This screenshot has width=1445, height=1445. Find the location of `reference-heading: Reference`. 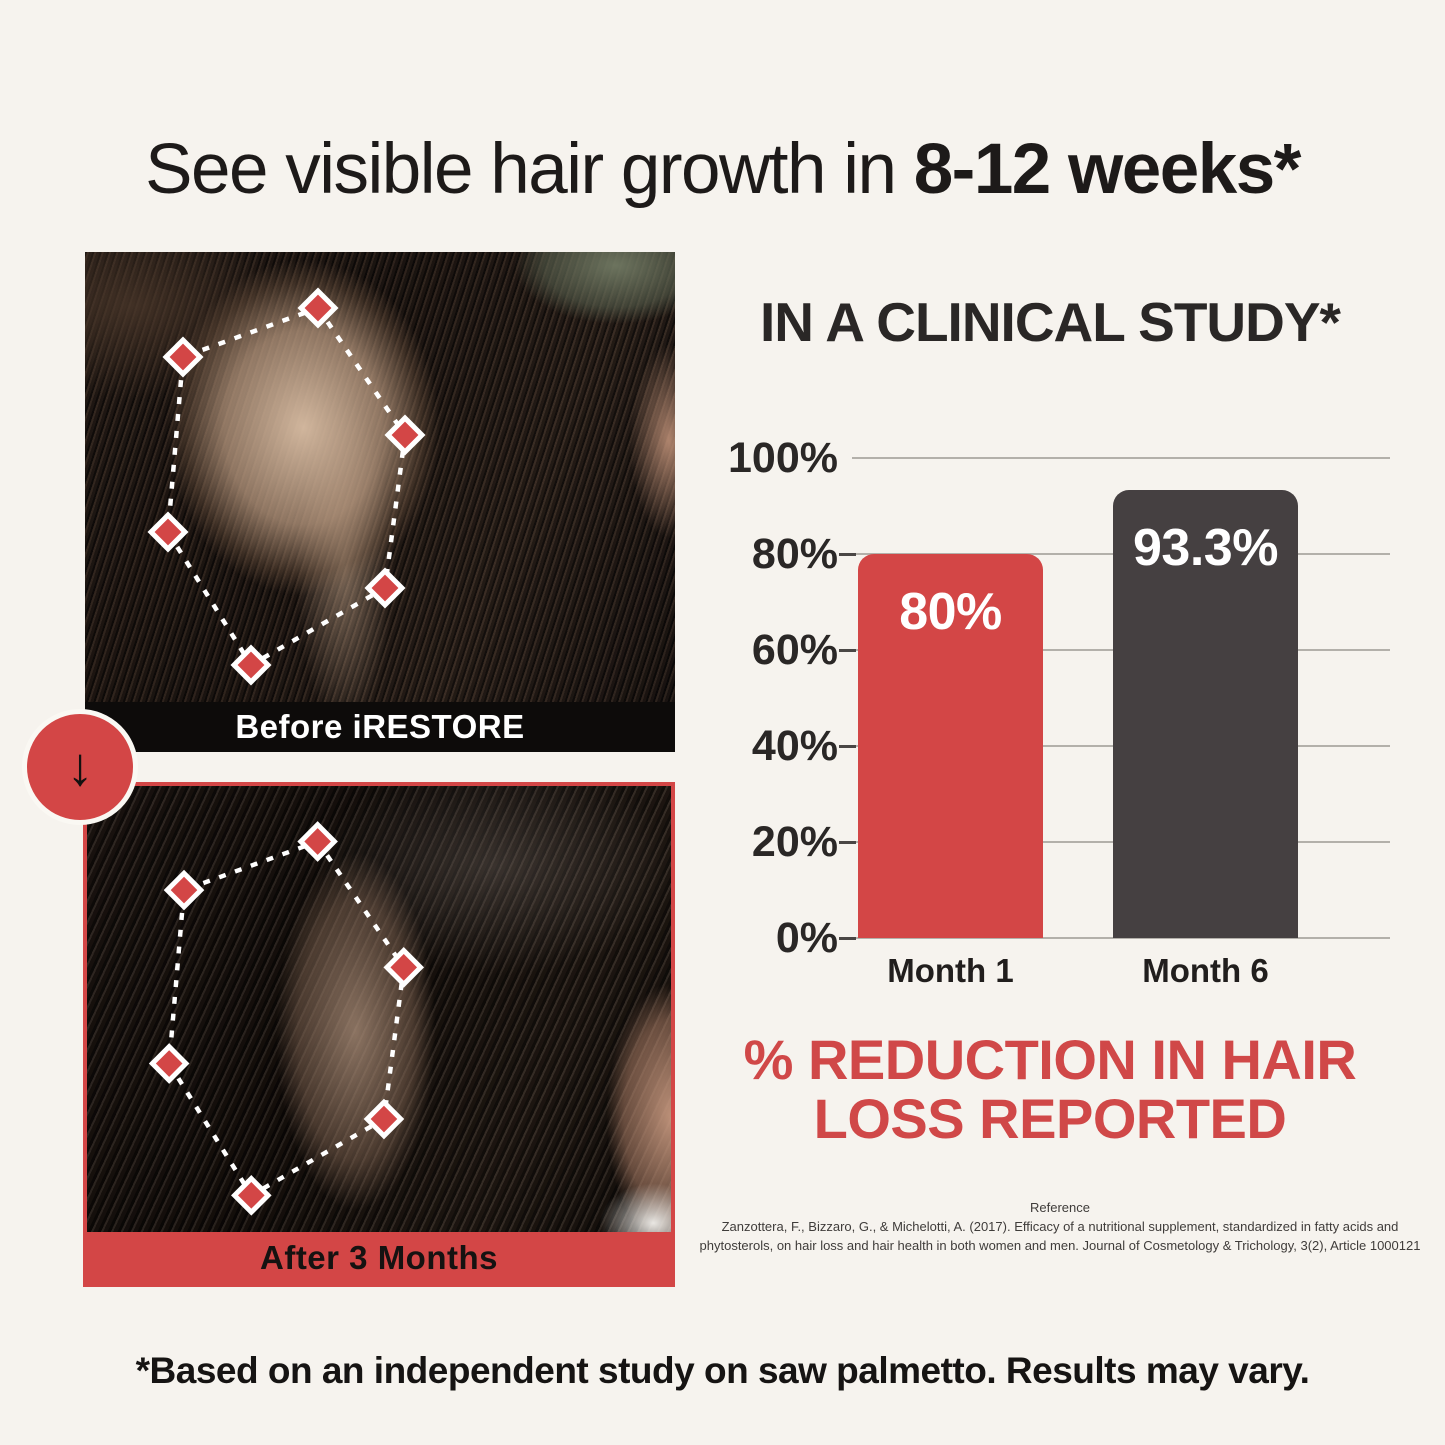

reference-heading: Reference is located at coordinates (1060, 1207).